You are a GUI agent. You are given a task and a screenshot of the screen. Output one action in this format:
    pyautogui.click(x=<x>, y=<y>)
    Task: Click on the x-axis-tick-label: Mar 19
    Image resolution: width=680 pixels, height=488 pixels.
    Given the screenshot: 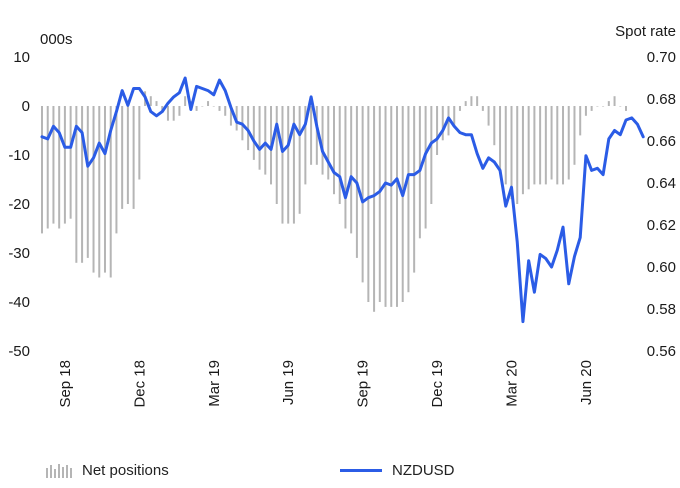 What is the action you would take?
    pyautogui.click(x=214, y=383)
    